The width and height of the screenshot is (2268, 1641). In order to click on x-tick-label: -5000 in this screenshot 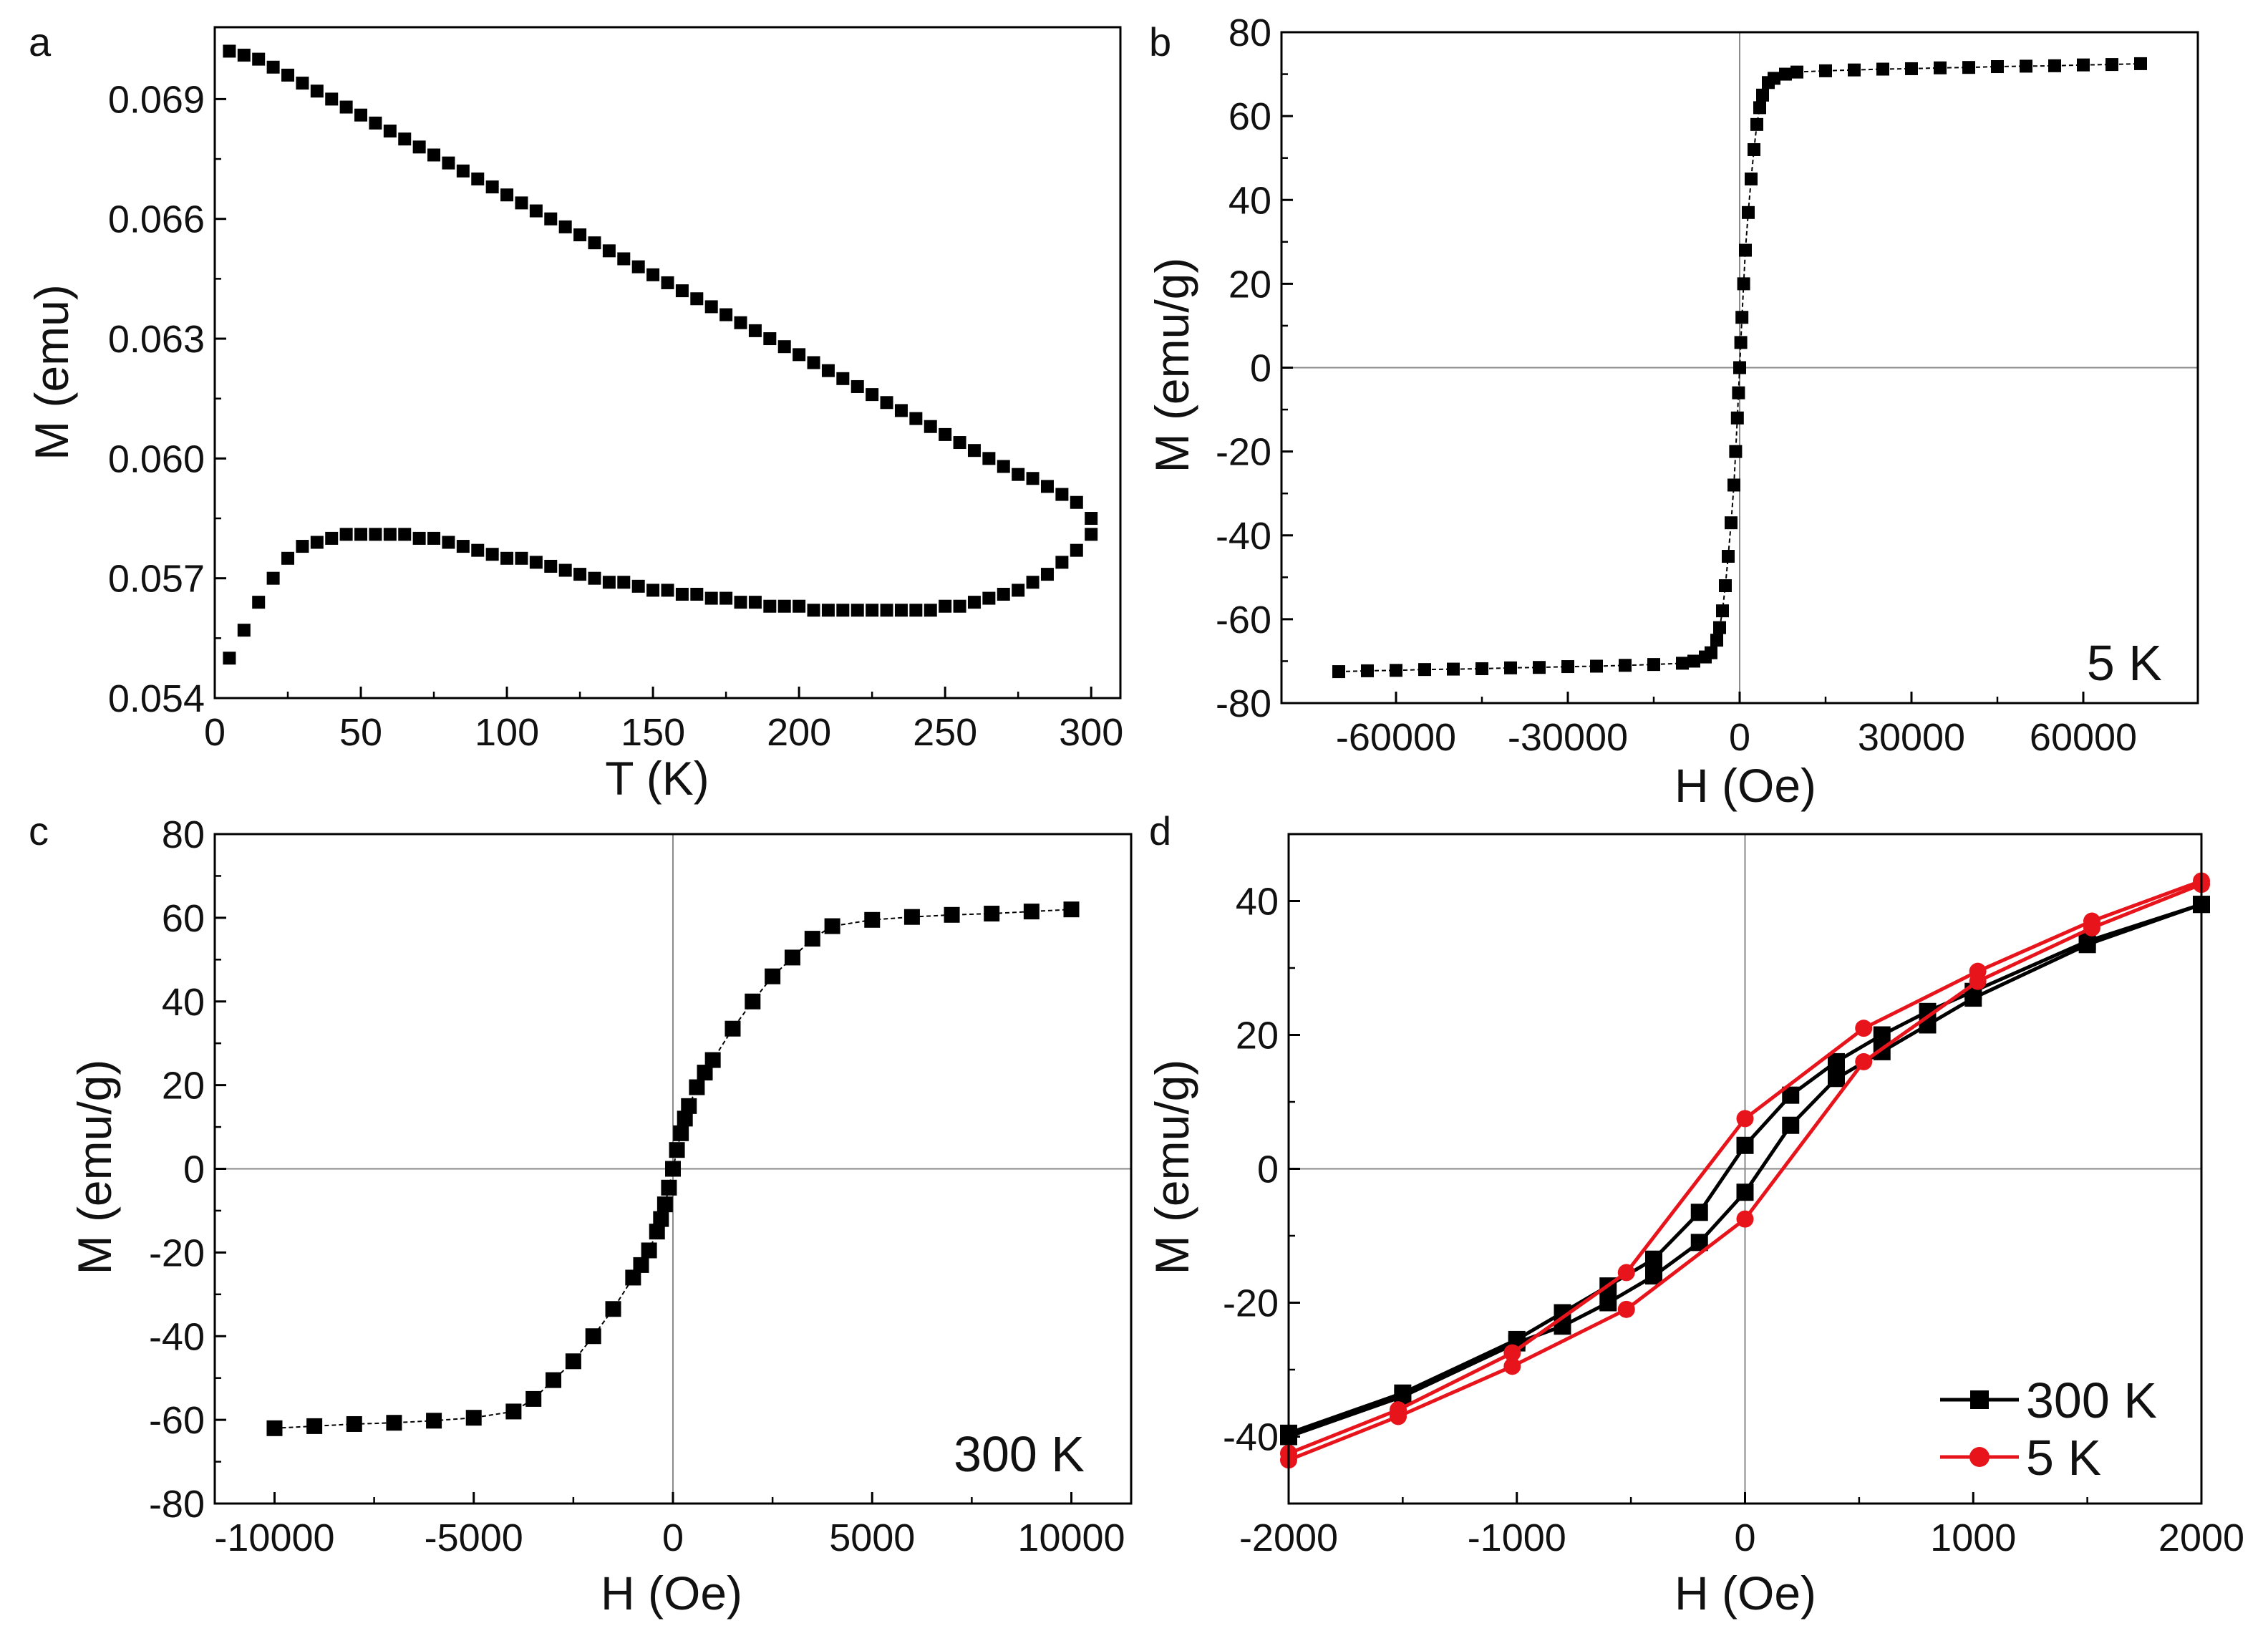, I will do `click(474, 1537)`.